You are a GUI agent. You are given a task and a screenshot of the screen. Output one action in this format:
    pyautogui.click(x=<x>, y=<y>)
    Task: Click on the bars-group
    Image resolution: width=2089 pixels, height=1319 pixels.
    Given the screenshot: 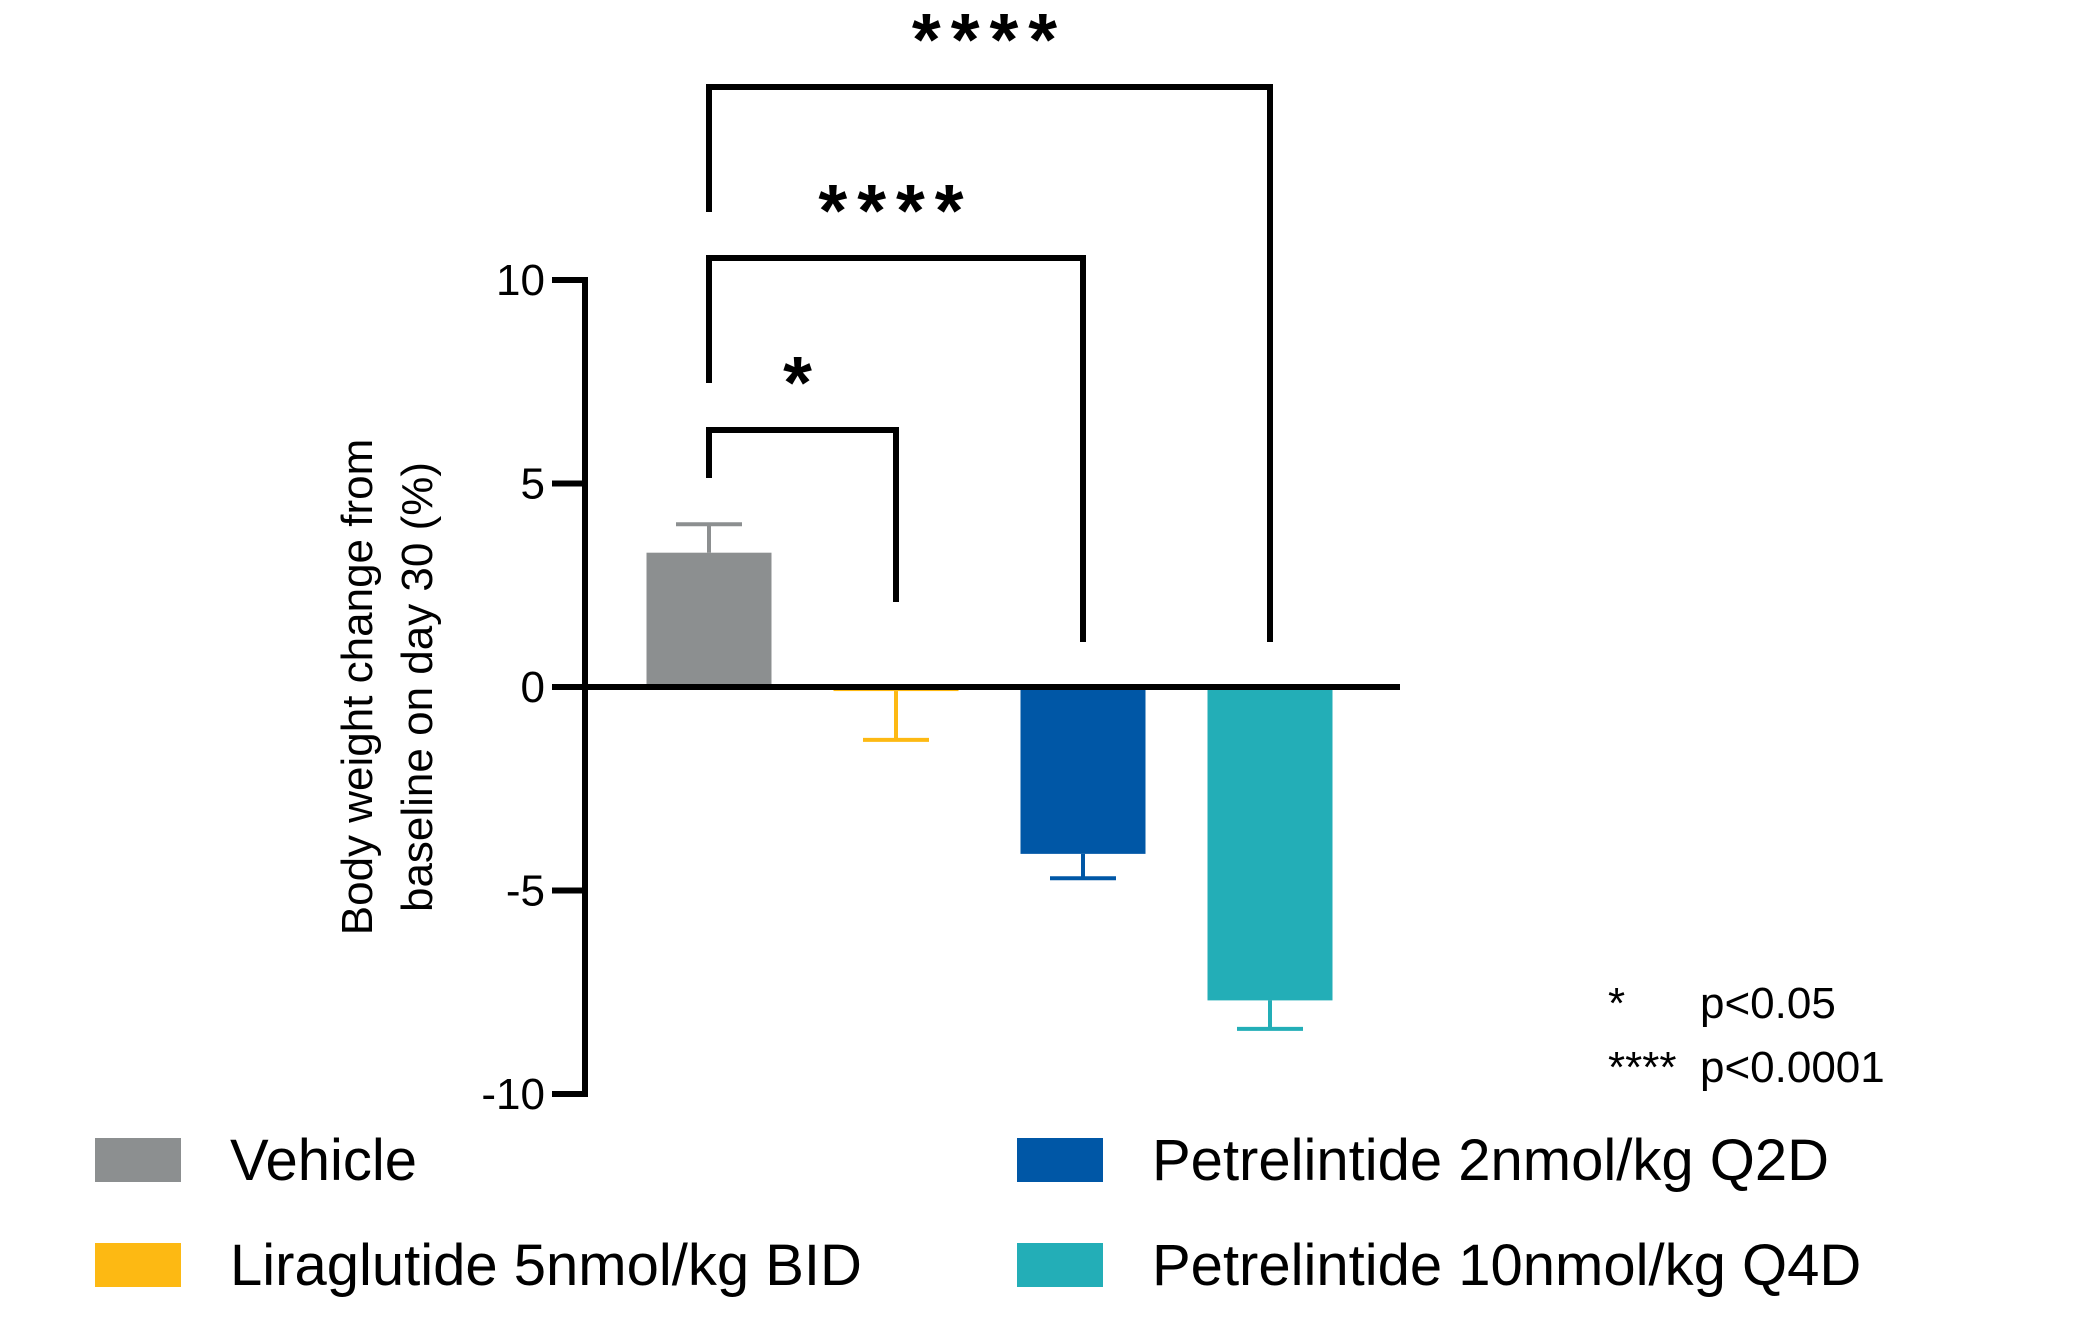 What is the action you would take?
    pyautogui.click(x=989, y=776)
    